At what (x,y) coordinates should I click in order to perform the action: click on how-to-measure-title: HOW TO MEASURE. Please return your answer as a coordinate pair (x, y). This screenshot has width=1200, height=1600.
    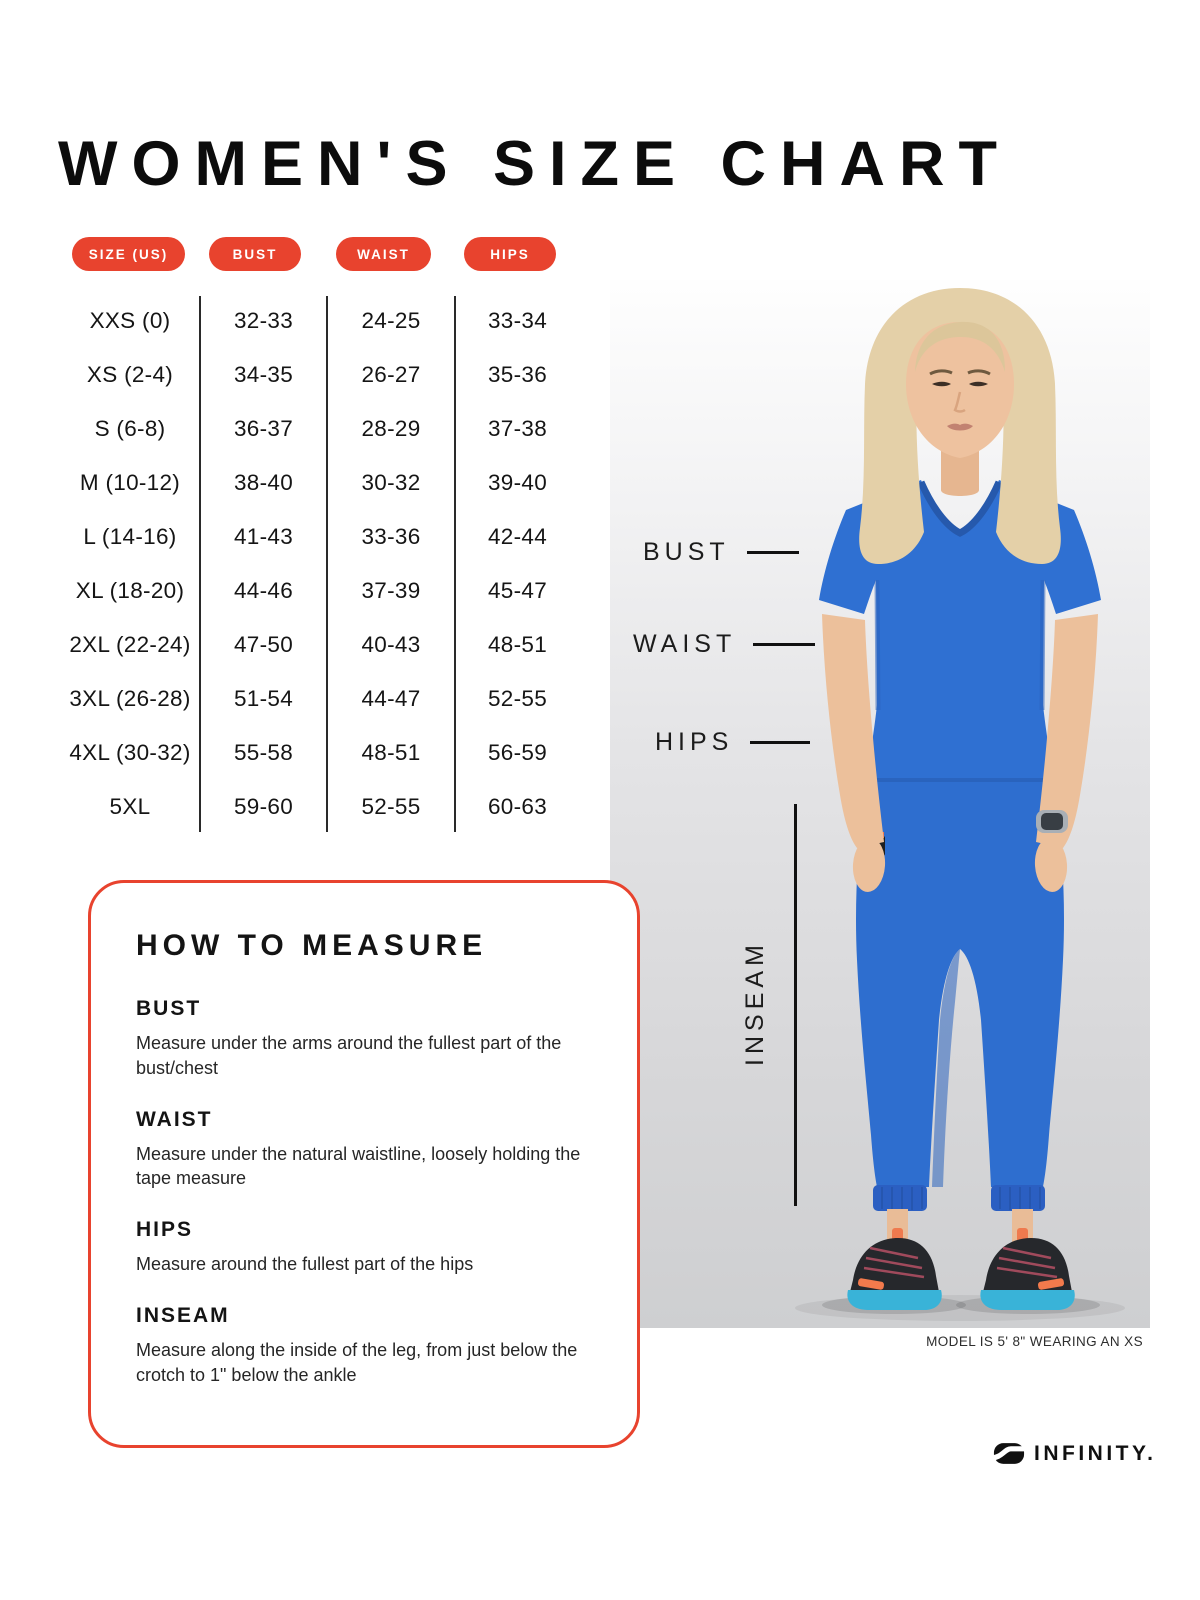
    Looking at the image, I should click on (312, 945).